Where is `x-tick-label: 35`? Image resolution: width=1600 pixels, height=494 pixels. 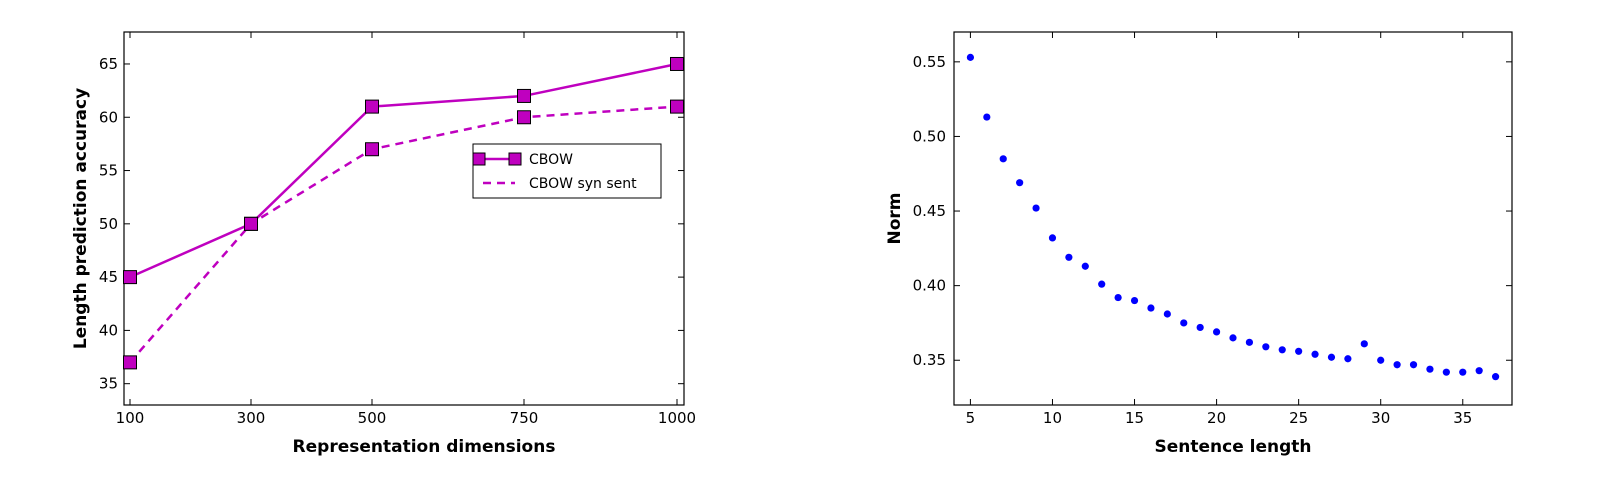
x-tick-label: 35 is located at coordinates (1462, 418).